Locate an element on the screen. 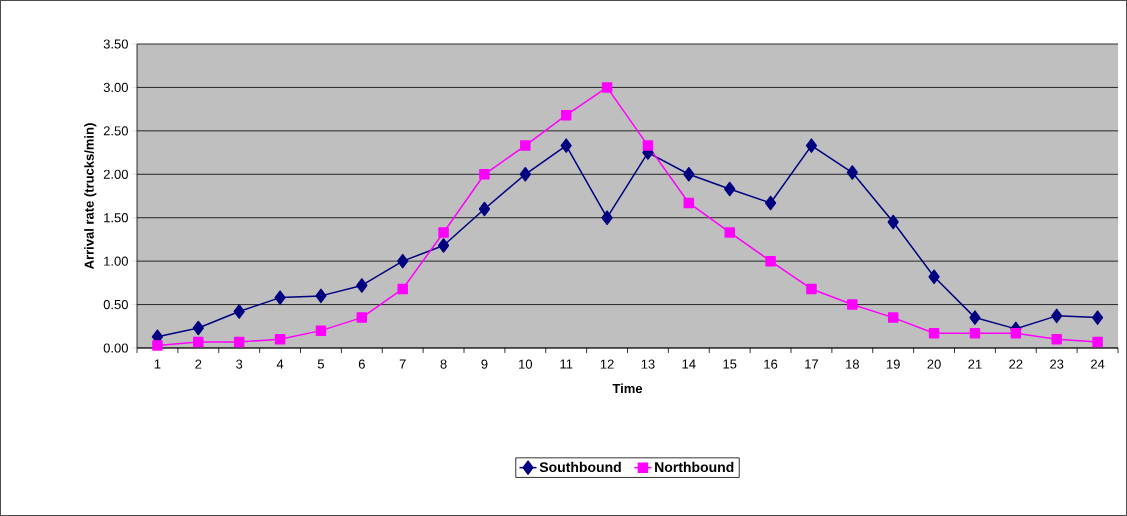 The image size is (1127, 516). x-tick-label: 15 is located at coordinates (730, 364).